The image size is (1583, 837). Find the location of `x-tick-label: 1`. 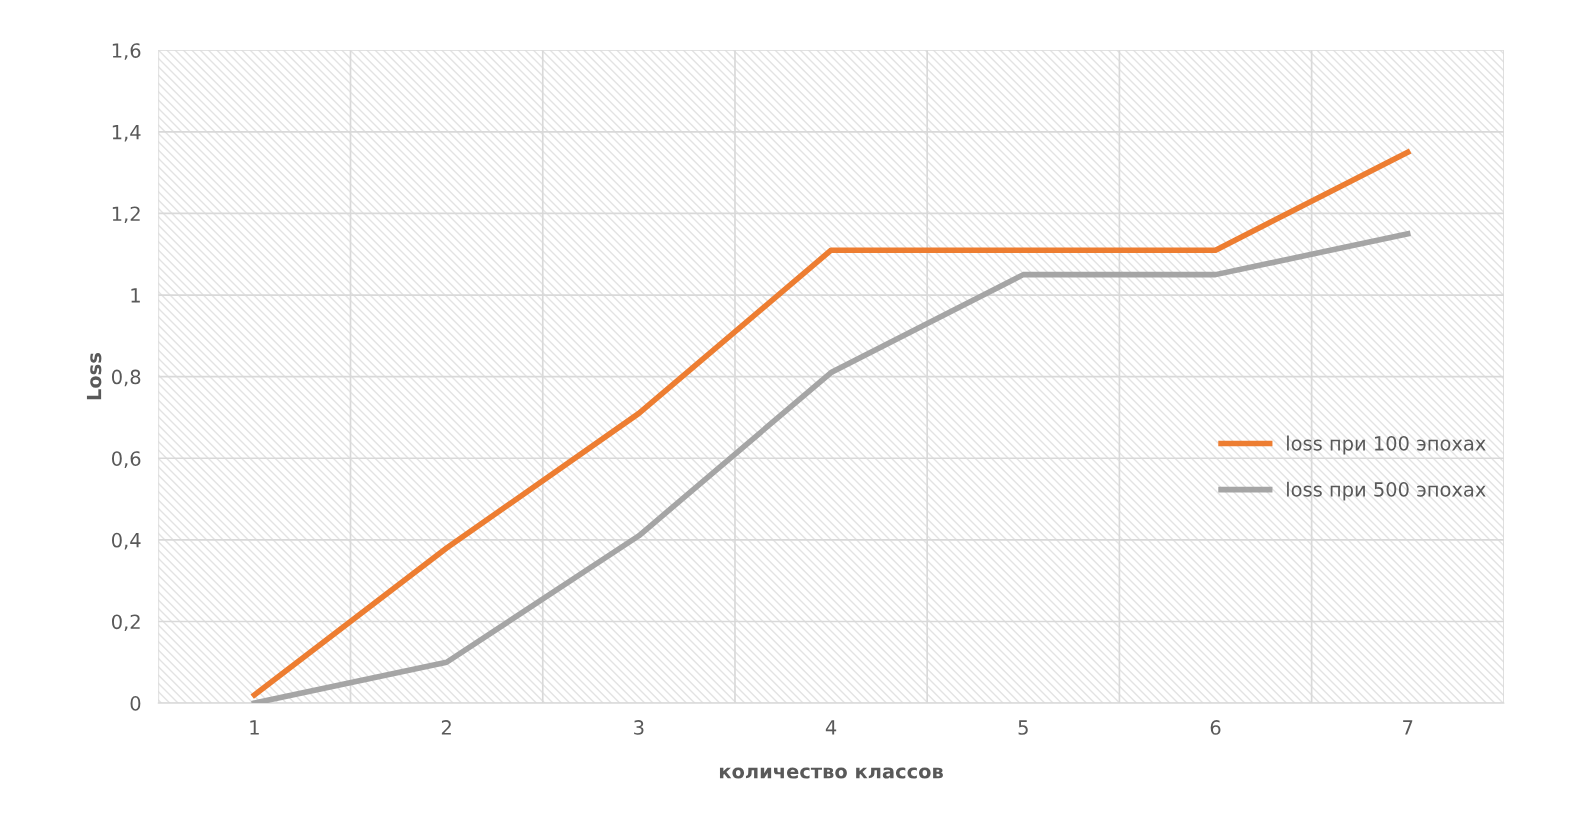

x-tick-label: 1 is located at coordinates (254, 727).